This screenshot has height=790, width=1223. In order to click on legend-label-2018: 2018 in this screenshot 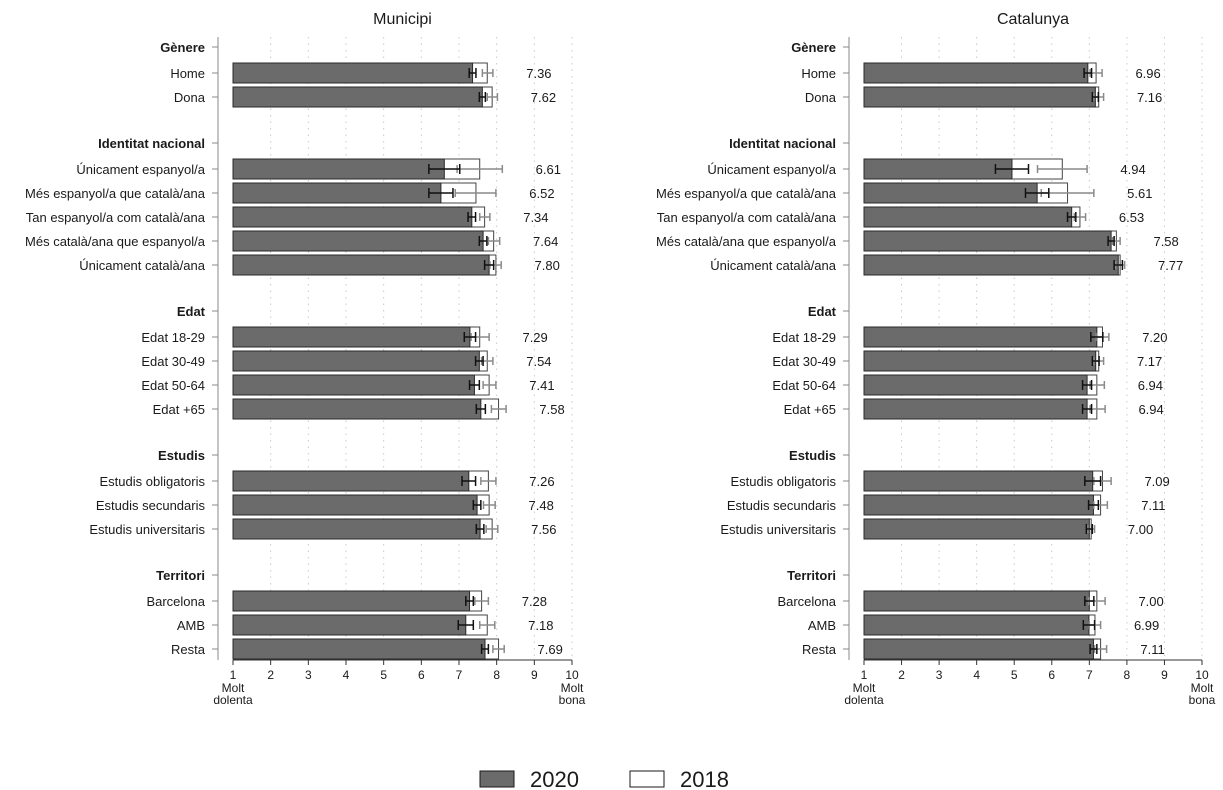, I will do `click(704, 778)`.